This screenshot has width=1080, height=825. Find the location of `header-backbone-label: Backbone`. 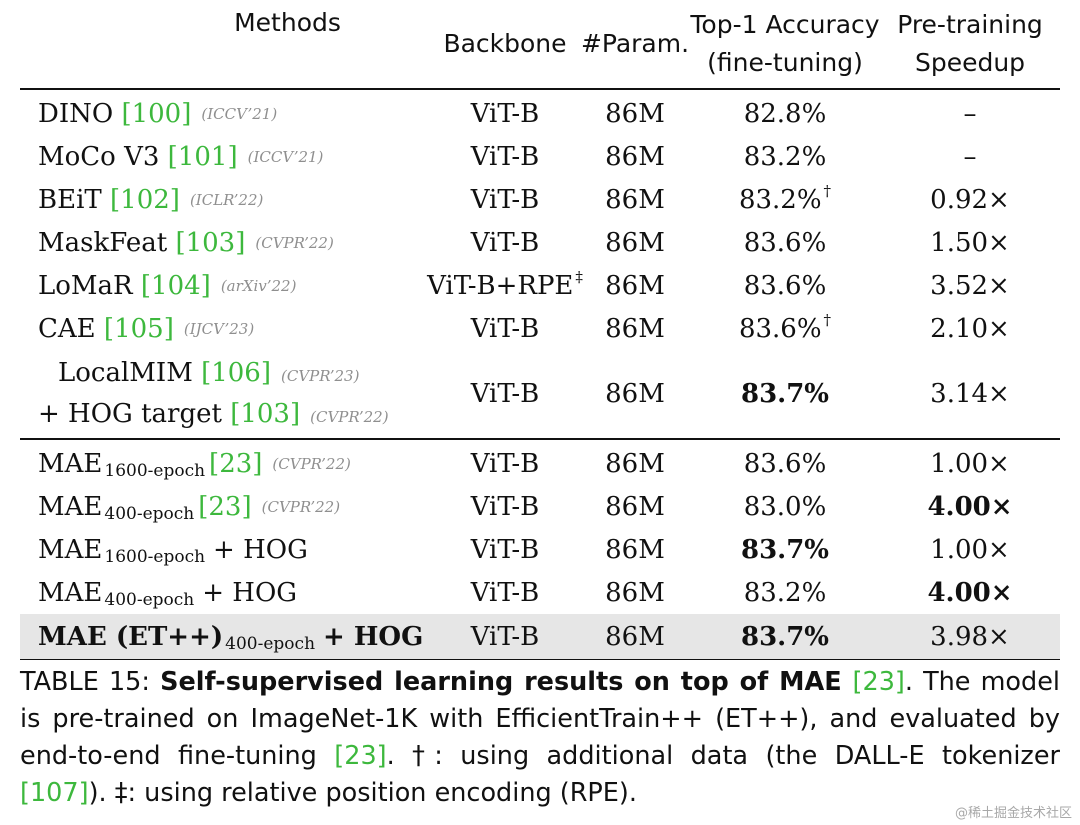

header-backbone-label: Backbone is located at coordinates (505, 43).